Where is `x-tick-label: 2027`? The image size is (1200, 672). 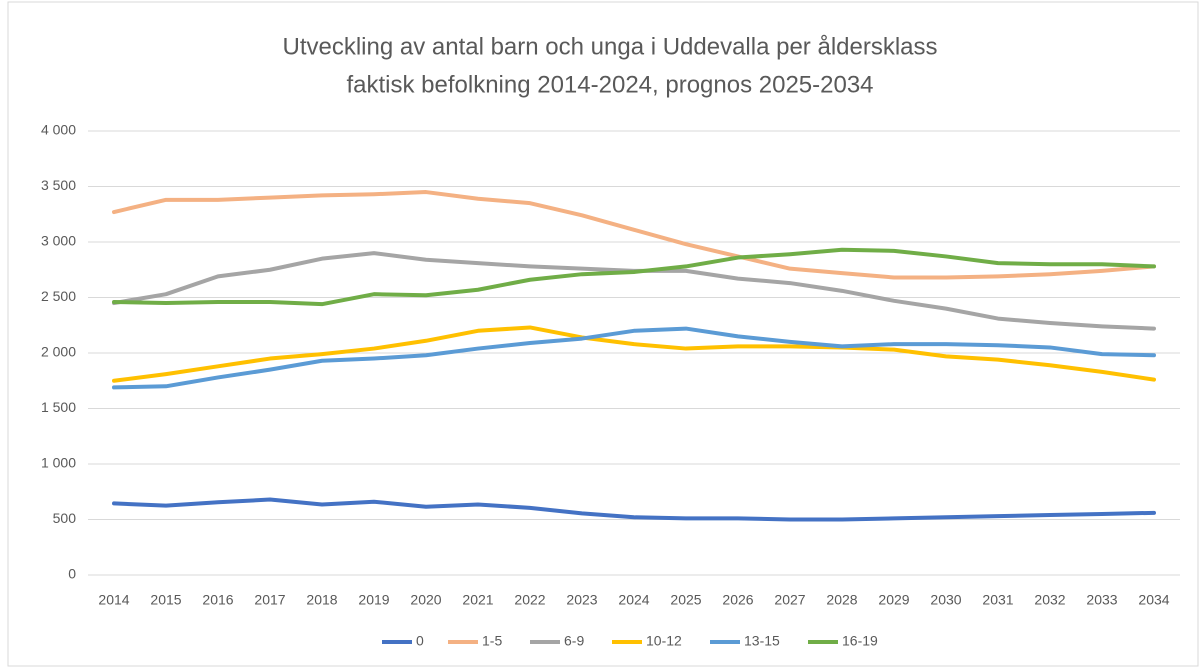 x-tick-label: 2027 is located at coordinates (789, 600).